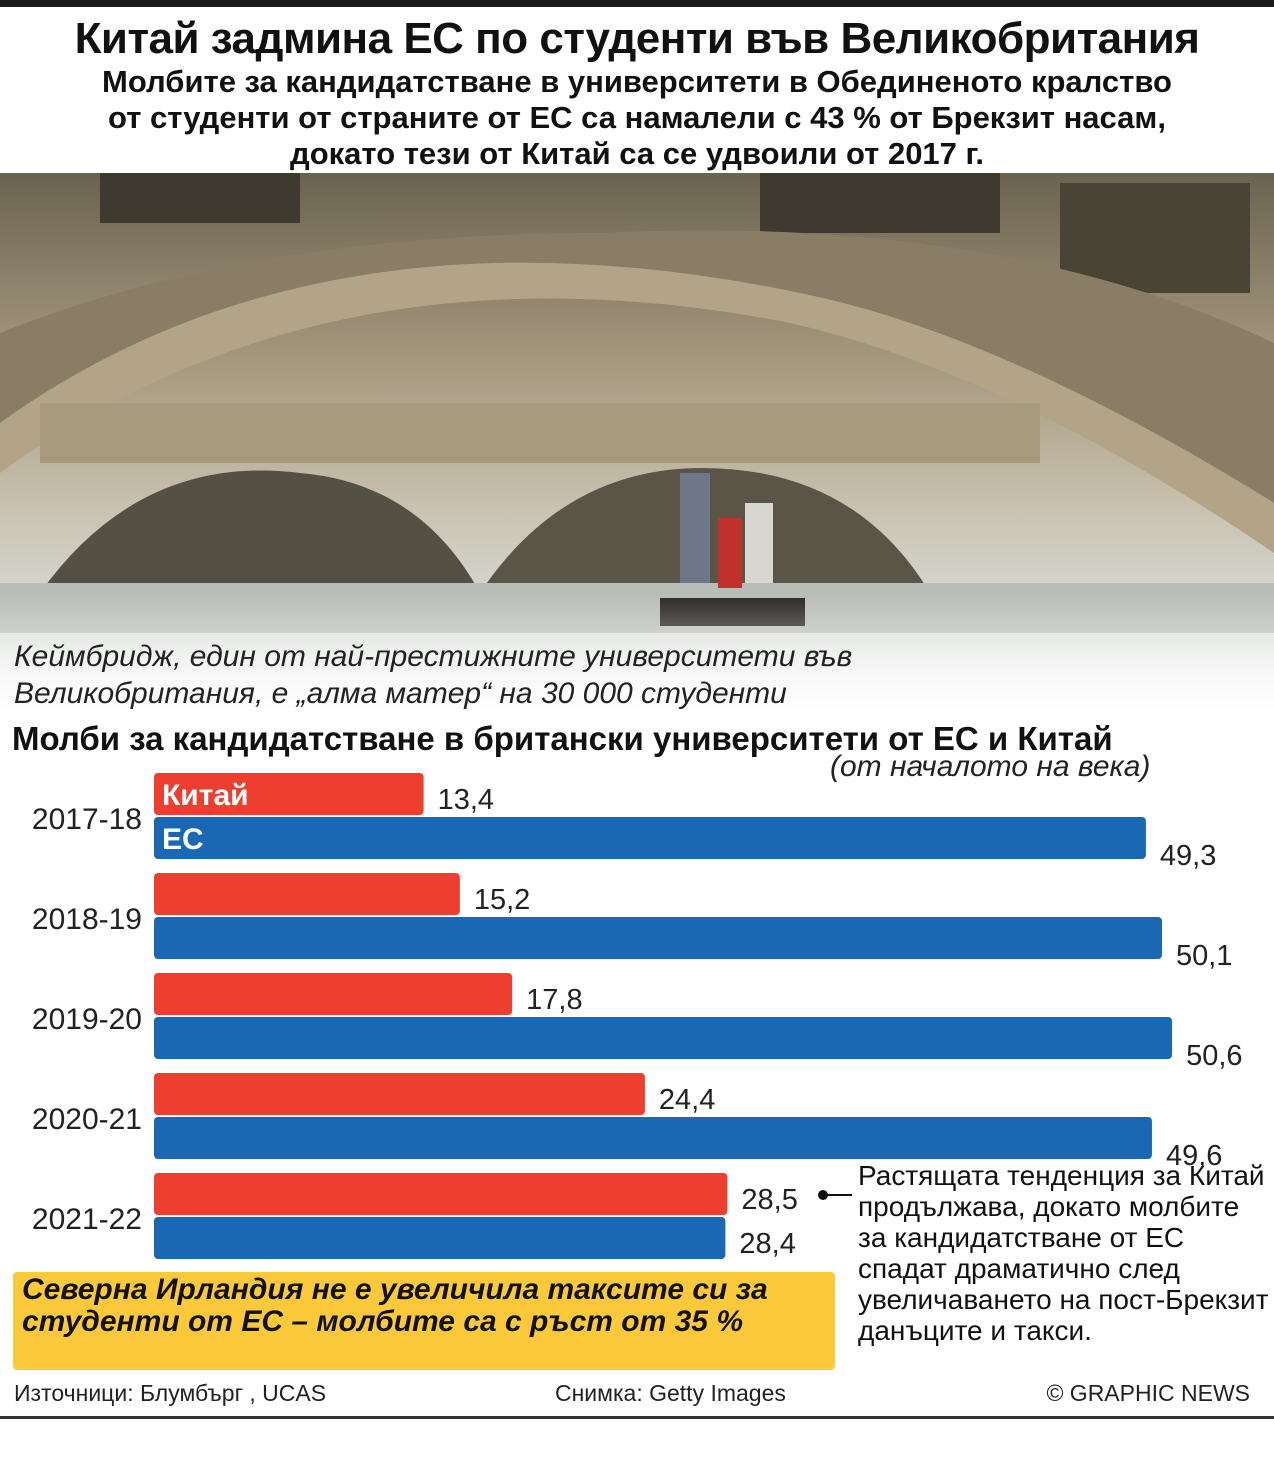 The image size is (1274, 1457). I want to click on chart-subtitle: (от началото на века), so click(990, 766).